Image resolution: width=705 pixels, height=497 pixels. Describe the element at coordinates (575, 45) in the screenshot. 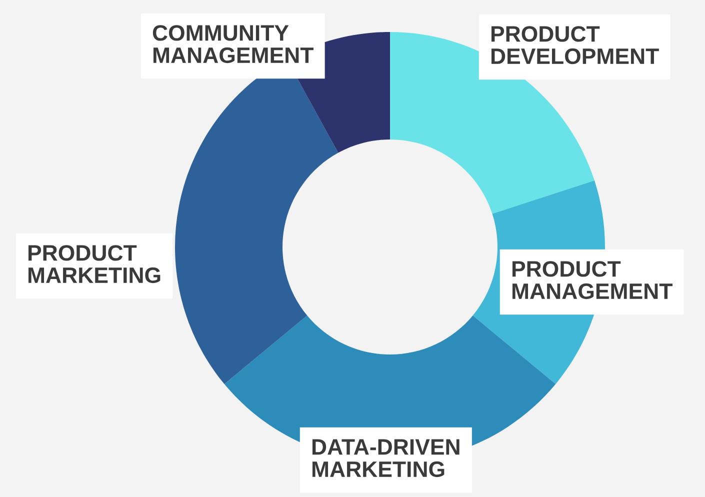

I see `slice-label: PRODUCT DEVELOPMENT` at that location.